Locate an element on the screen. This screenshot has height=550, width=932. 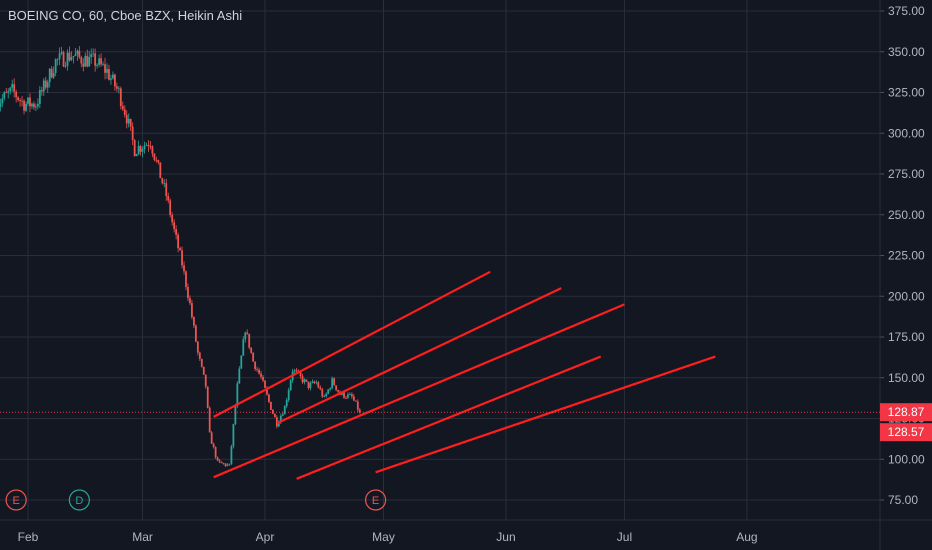
price-label: 128.87 is located at coordinates (906, 412).